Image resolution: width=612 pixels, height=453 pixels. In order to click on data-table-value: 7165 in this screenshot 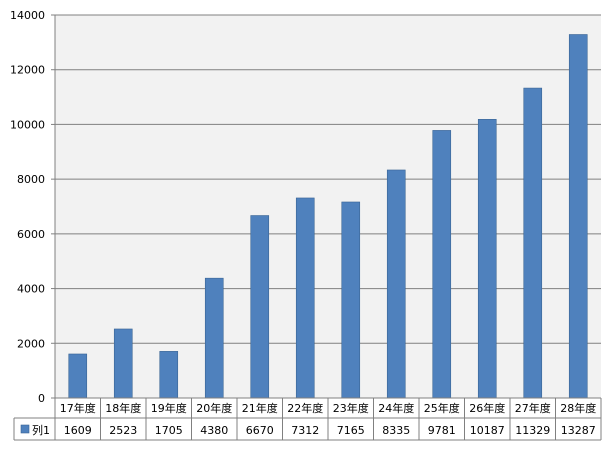, I will do `click(351, 430)`.